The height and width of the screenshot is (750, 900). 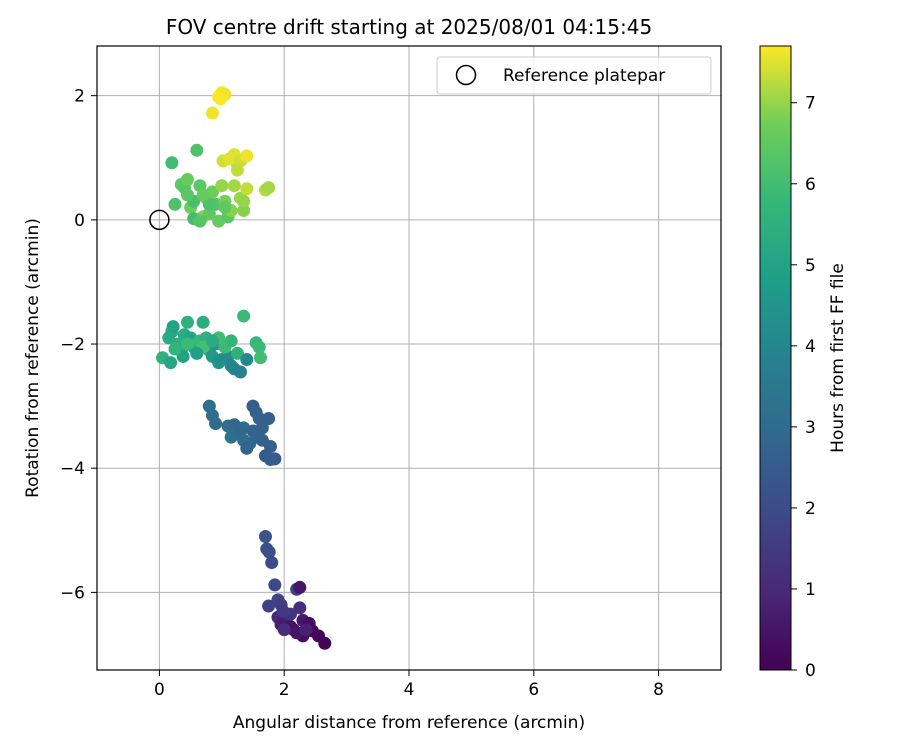 What do you see at coordinates (409, 723) in the screenshot?
I see `x-axis-label: Angular distance from reference (arcmin)` at bounding box center [409, 723].